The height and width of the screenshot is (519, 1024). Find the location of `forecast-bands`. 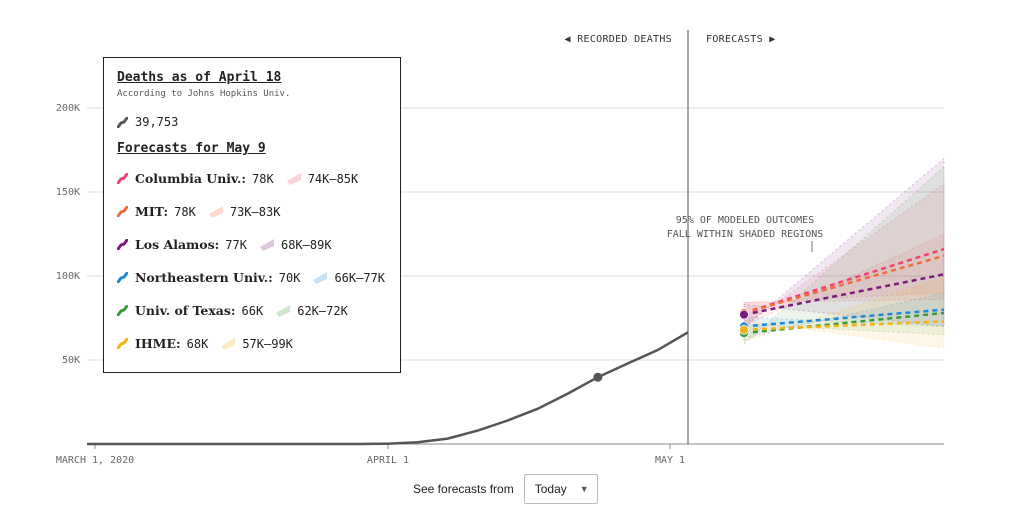

forecast-bands is located at coordinates (844, 253).